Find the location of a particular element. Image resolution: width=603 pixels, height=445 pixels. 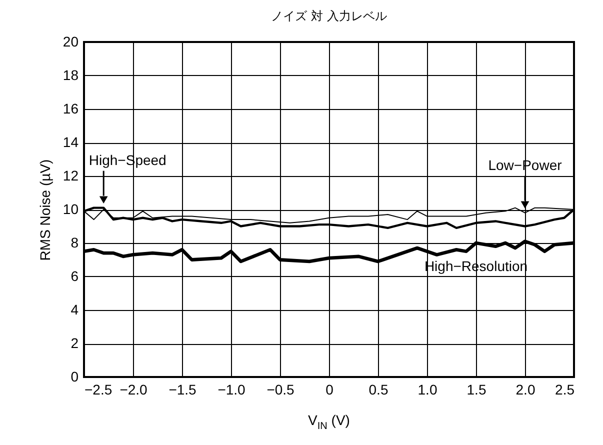

y-tick-label: 4 is located at coordinates (74, 310).